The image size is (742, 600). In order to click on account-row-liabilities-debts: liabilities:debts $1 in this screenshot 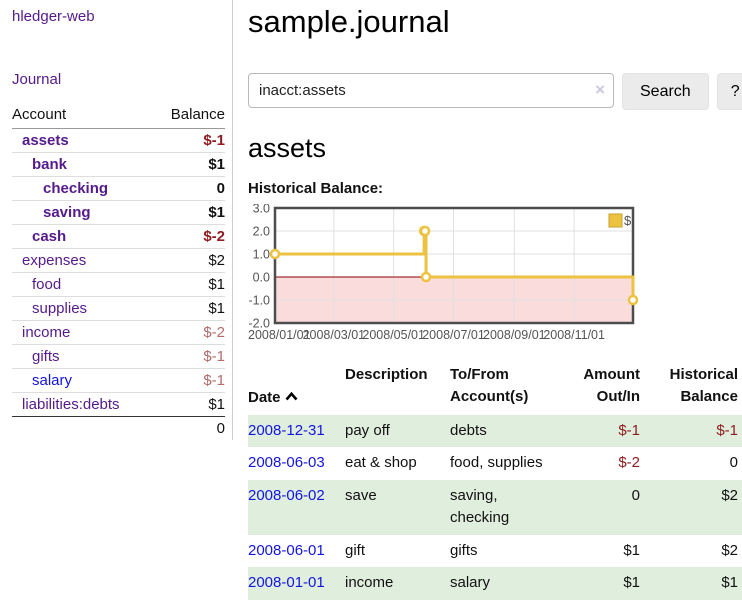, I will do `click(118, 404)`.